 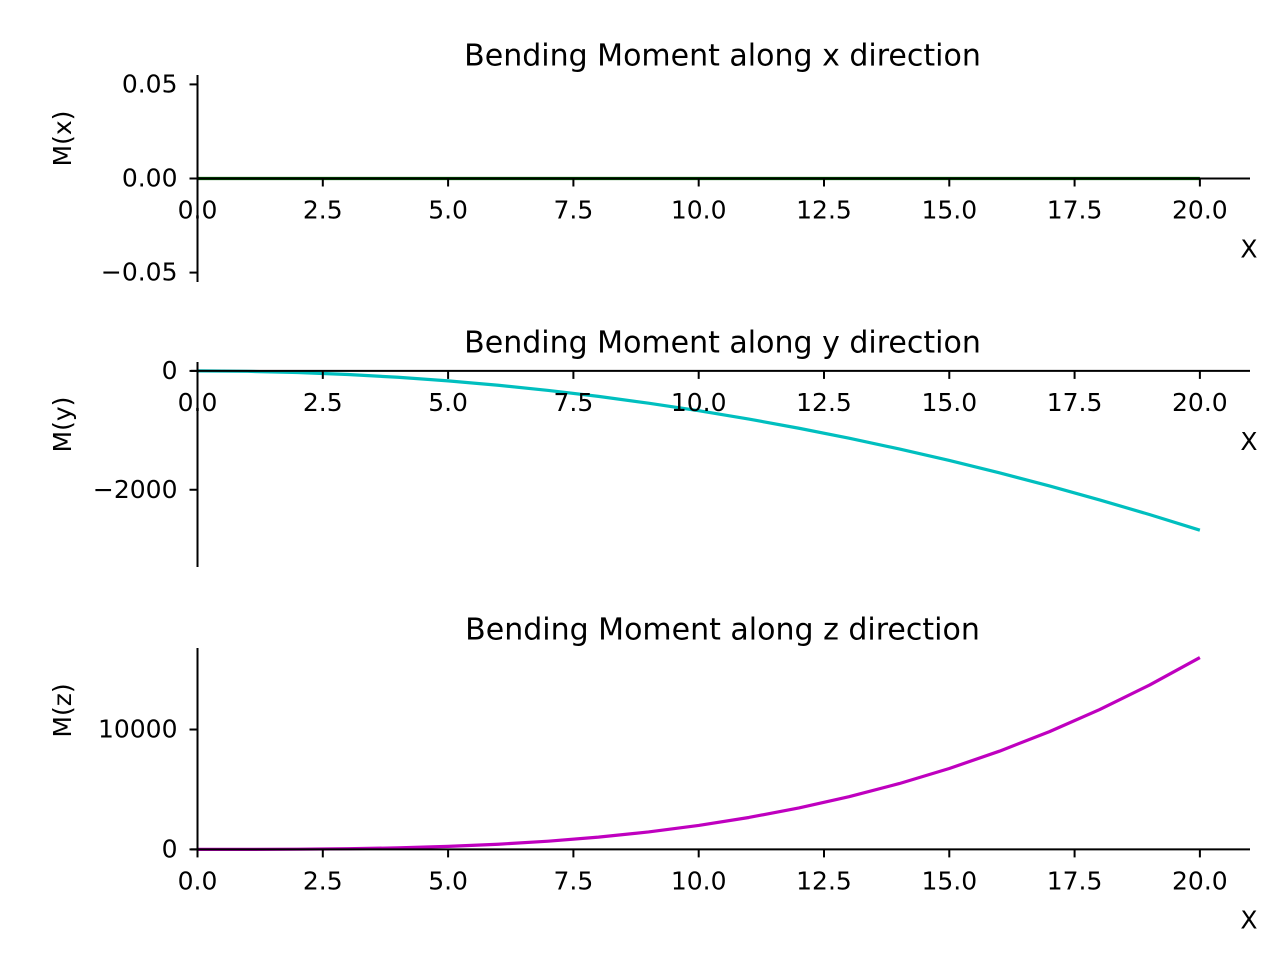 What do you see at coordinates (62, 710) in the screenshot?
I see `y-axis-label: M(z)` at bounding box center [62, 710].